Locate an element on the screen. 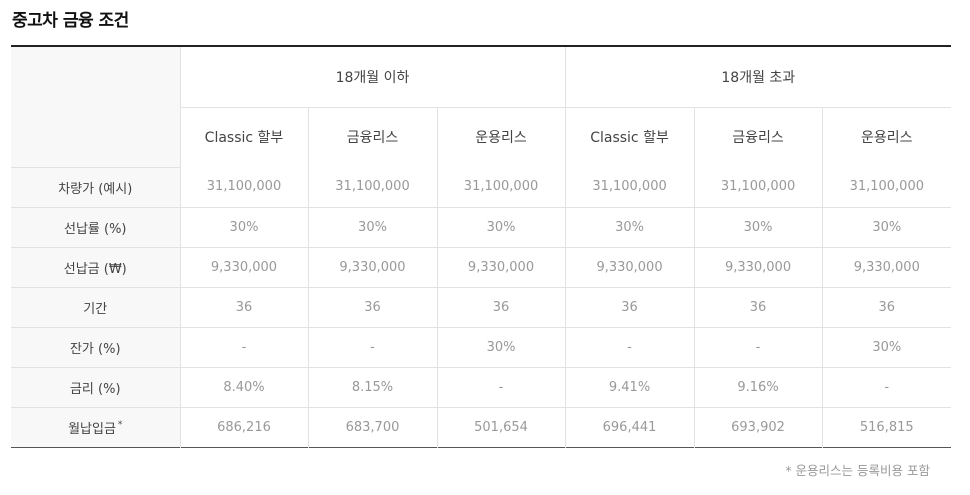 The image size is (970, 495). row-label: 기간 is located at coordinates (95, 307).